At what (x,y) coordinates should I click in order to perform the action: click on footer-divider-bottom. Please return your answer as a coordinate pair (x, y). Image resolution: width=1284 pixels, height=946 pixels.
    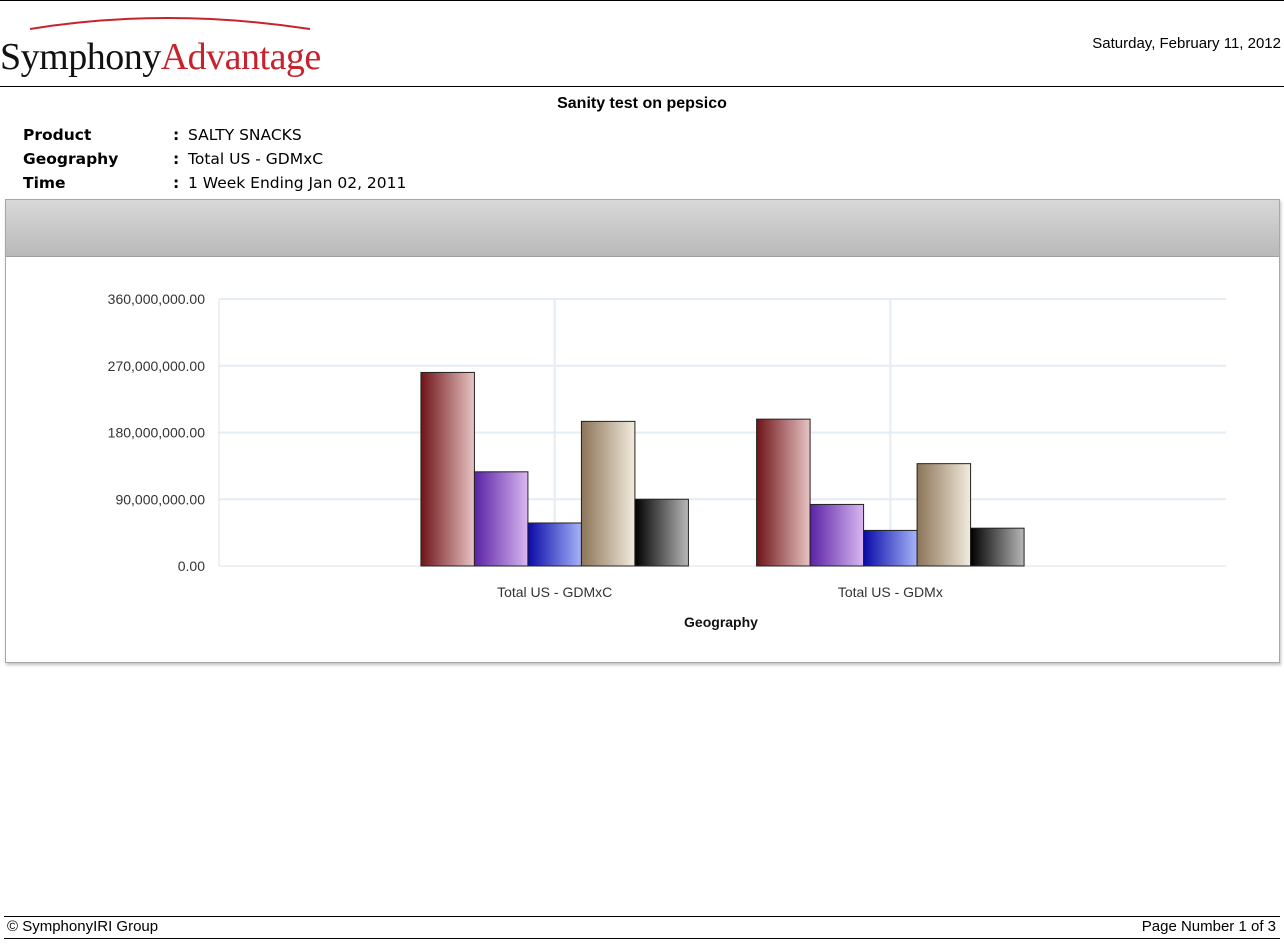
    Looking at the image, I should click on (642, 938).